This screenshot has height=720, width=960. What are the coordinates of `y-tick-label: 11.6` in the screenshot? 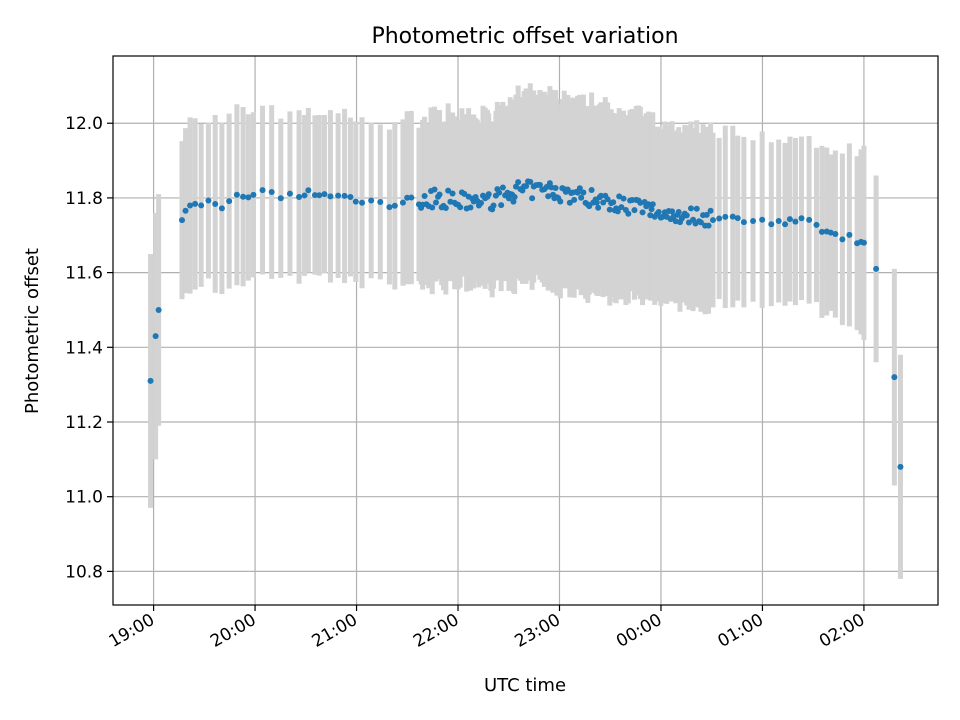 It's located at (84, 274).